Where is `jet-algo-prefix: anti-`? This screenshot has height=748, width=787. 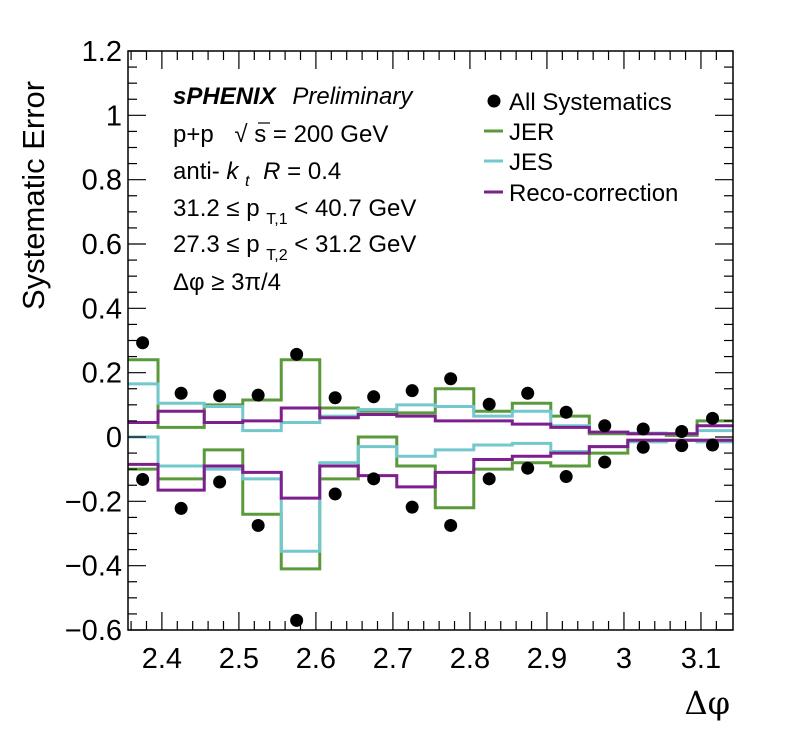 jet-algo-prefix: anti- is located at coordinates (196, 171).